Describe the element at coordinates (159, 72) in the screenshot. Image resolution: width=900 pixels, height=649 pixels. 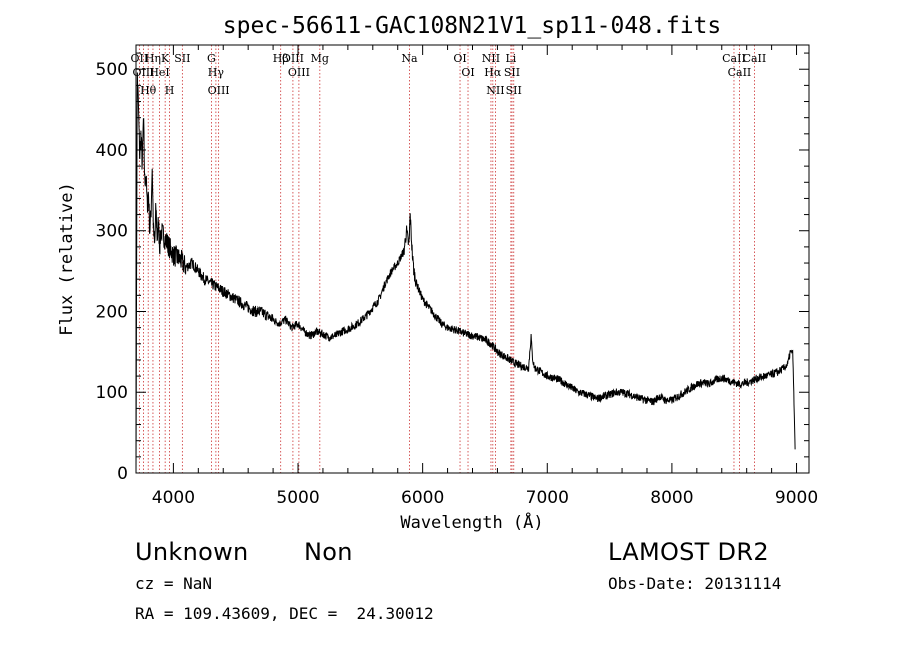
I see `line-label: HeI` at that location.